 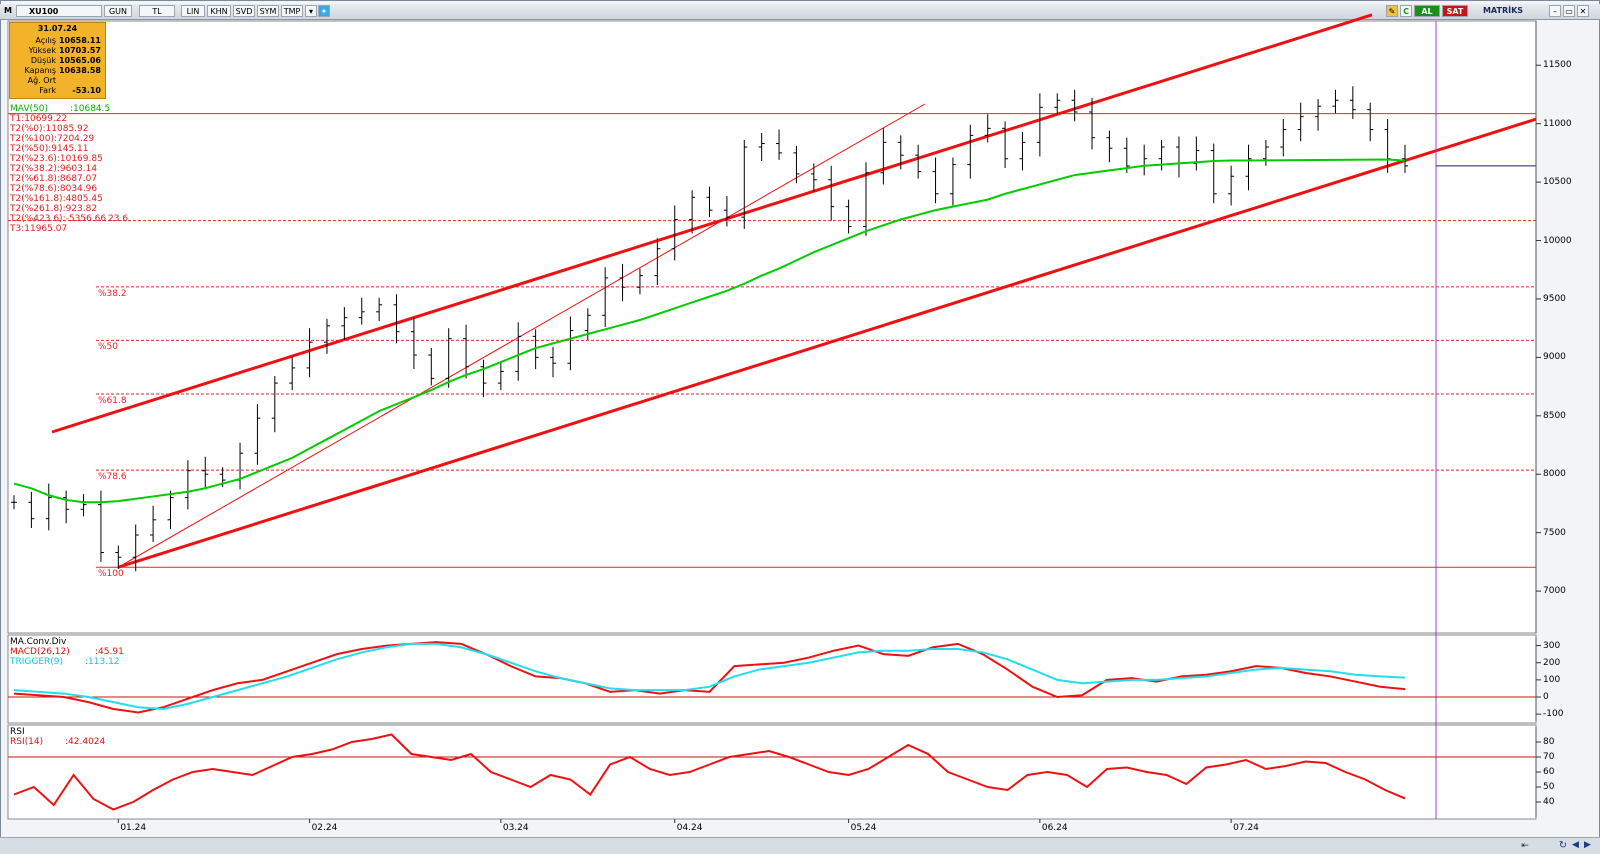 What do you see at coordinates (157, 11) in the screenshot?
I see `toolbar-button-tl: TL` at bounding box center [157, 11].